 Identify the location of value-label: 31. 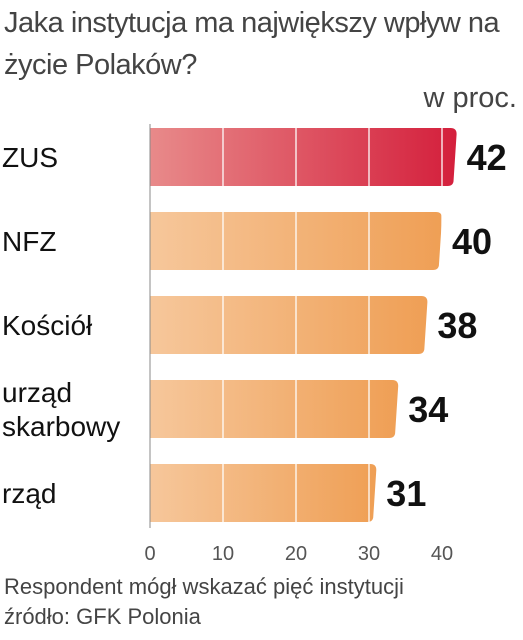
(406, 493).